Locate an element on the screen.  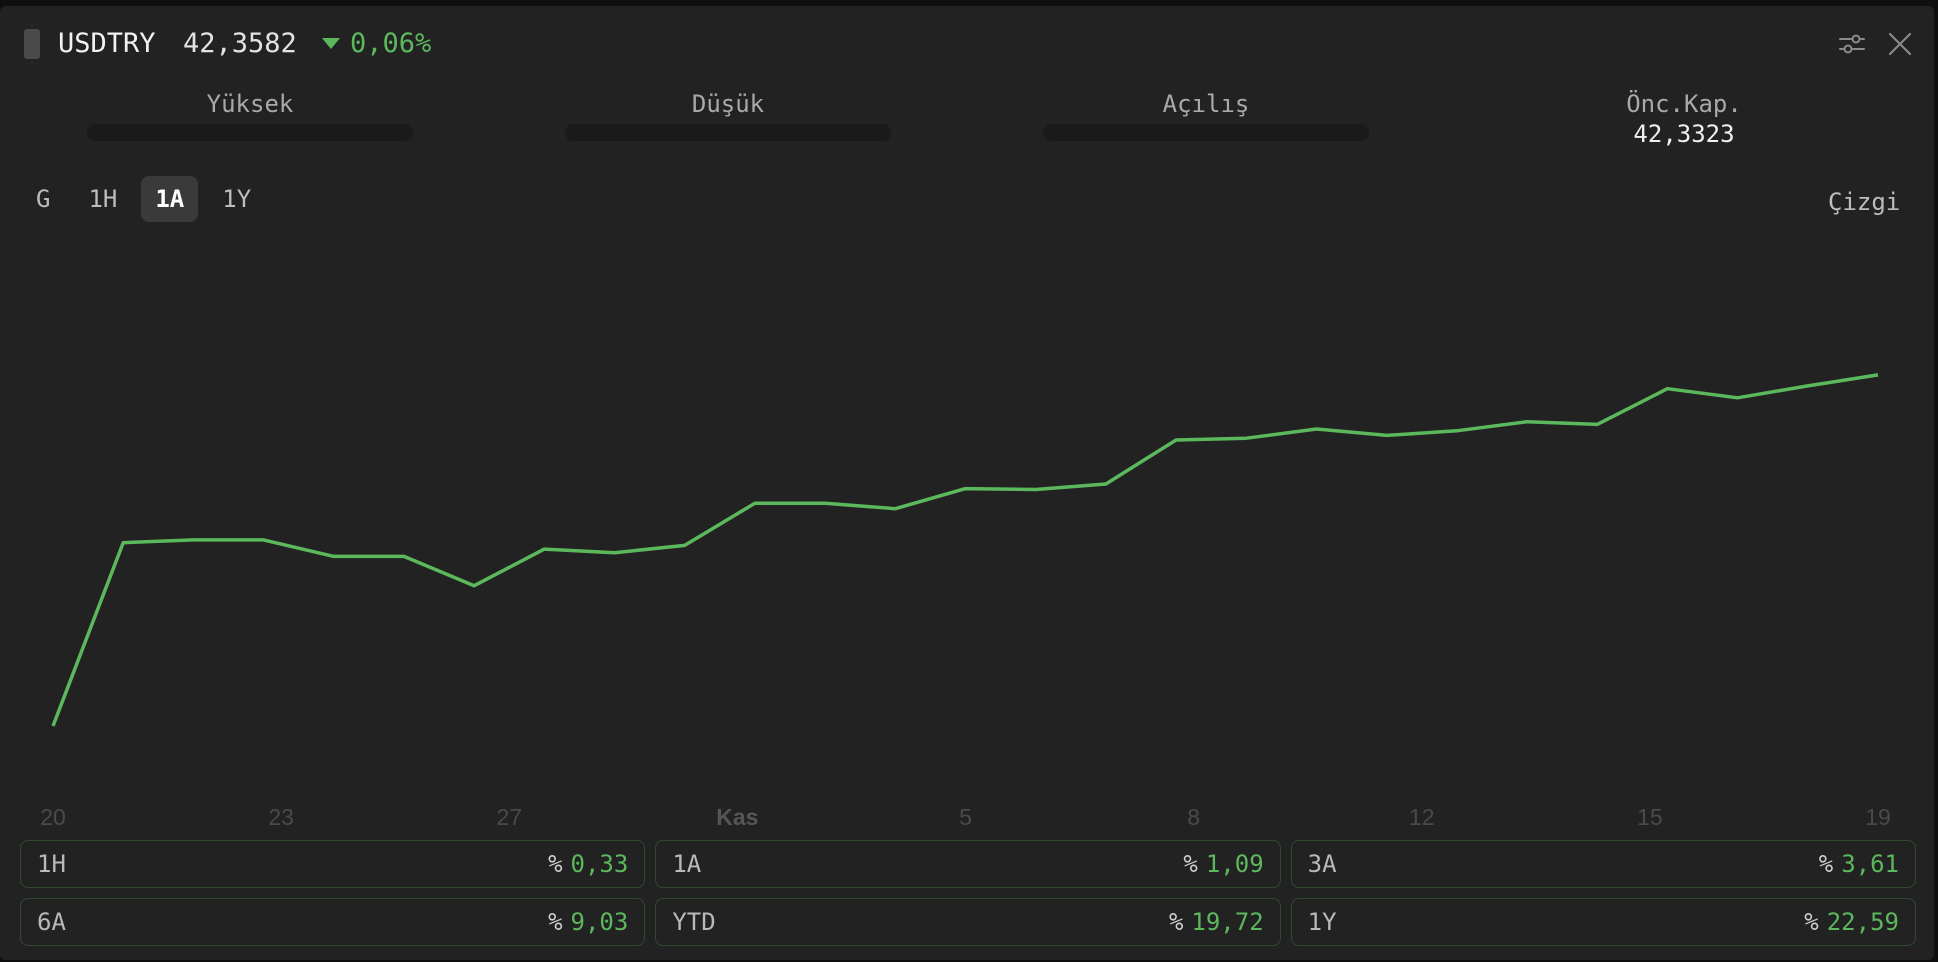
perf-card-3a: 3A % 3,61 is located at coordinates (1603, 864).